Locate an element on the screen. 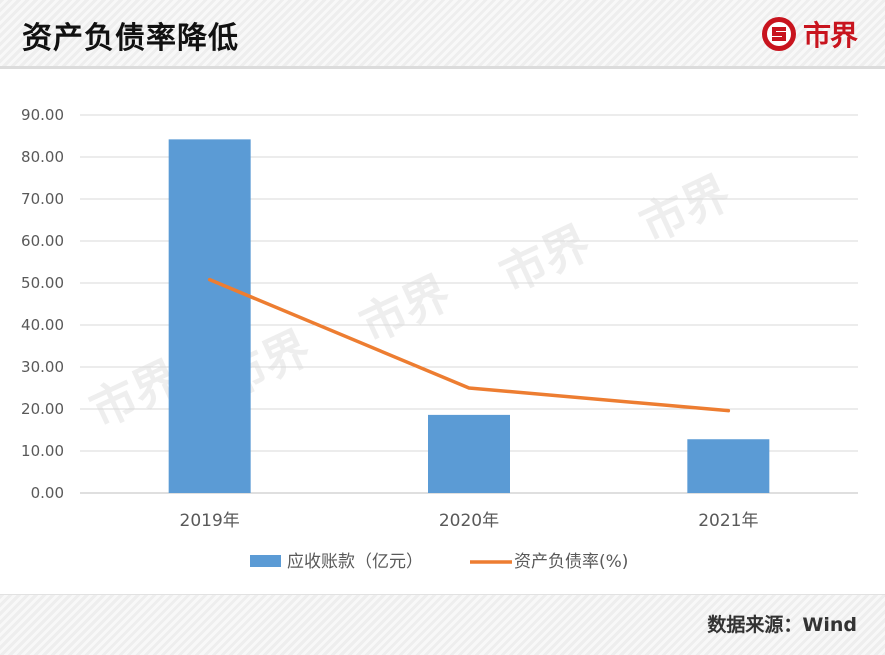 This screenshot has width=885, height=655. x-axis-ticks: 2019年 2020年 2021年 is located at coordinates (469, 521).